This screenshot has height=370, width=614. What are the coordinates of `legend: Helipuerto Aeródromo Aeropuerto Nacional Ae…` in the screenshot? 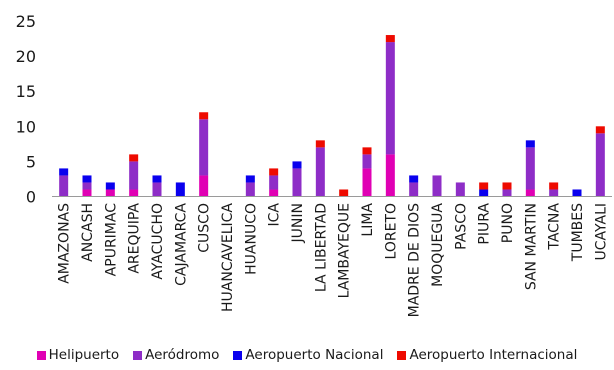 It's located at (307, 355).